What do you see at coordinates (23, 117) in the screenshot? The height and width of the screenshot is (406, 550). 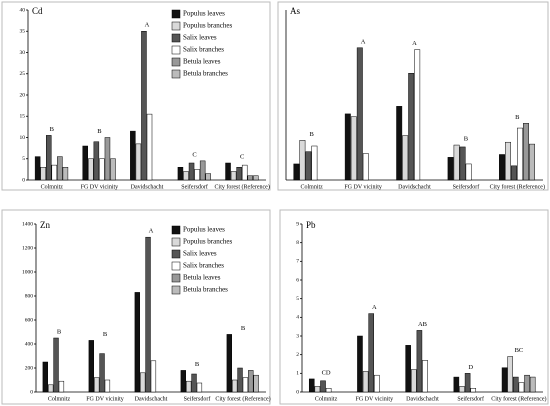 I see `y-tick-label: 15` at bounding box center [23, 117].